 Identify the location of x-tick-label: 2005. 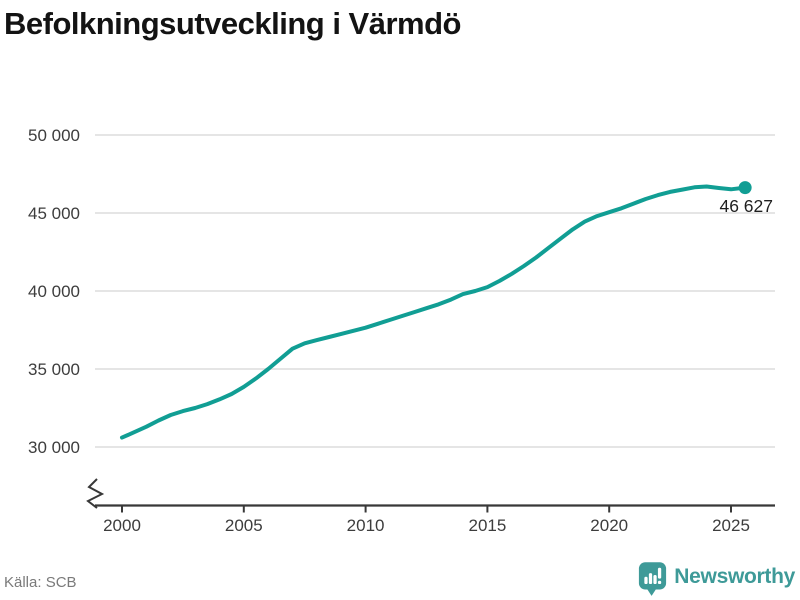
(244, 525).